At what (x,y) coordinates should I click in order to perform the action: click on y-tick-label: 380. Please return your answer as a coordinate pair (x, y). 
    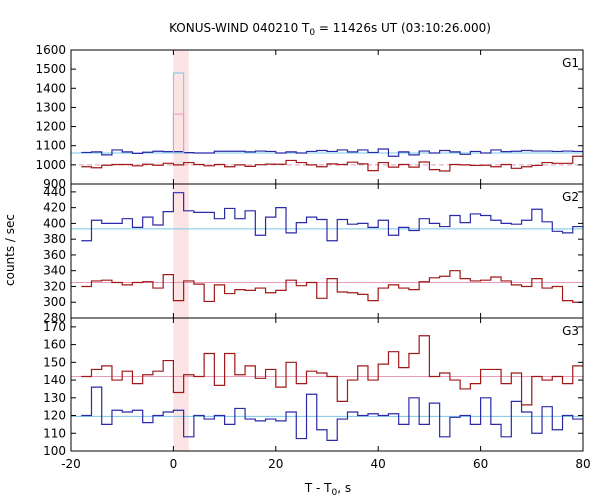
    Looking at the image, I should click on (54, 239).